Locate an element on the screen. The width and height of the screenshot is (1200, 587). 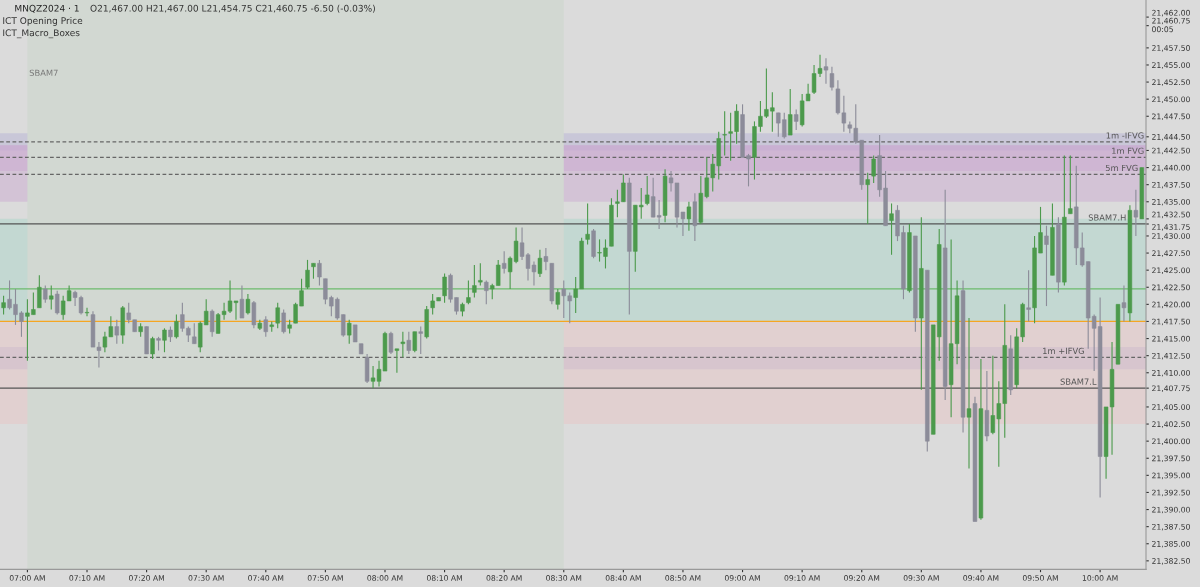
ref-line-label: 5m FVG is located at coordinates (1121, 168).